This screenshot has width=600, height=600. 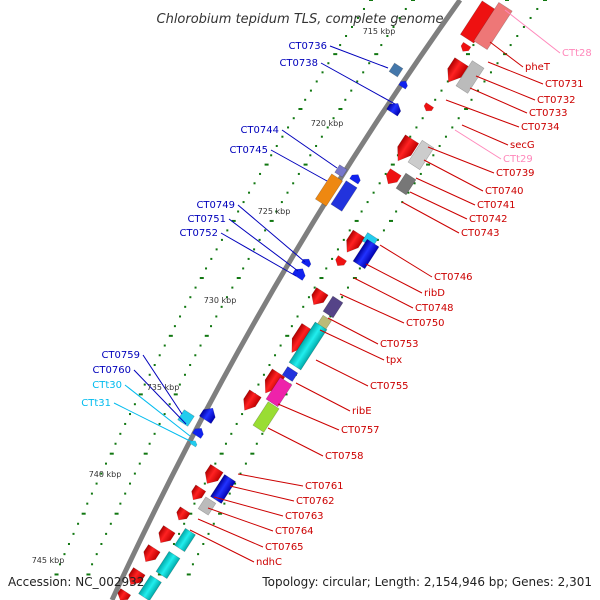 I want to click on gene-label: CT0738, so click(x=298, y=63).